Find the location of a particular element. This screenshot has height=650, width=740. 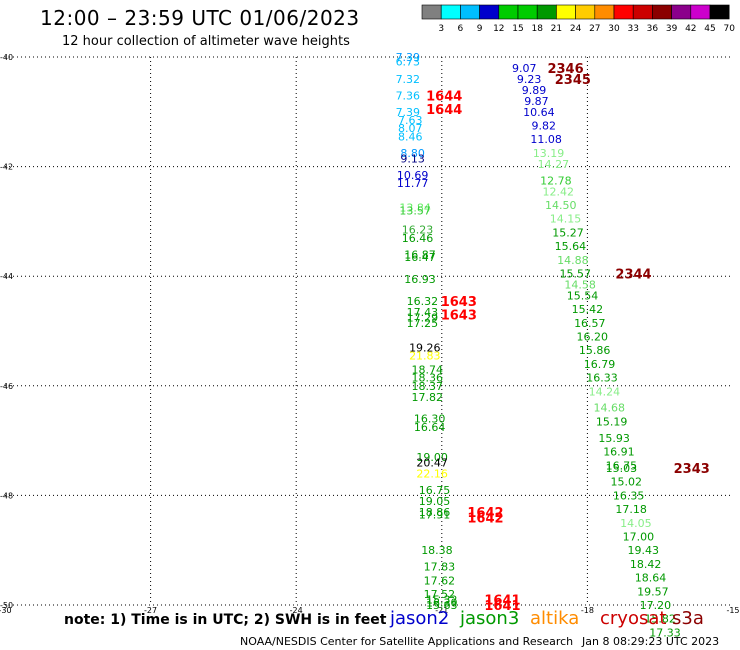

wave-height-value: 16.23 is located at coordinates (418, 230).